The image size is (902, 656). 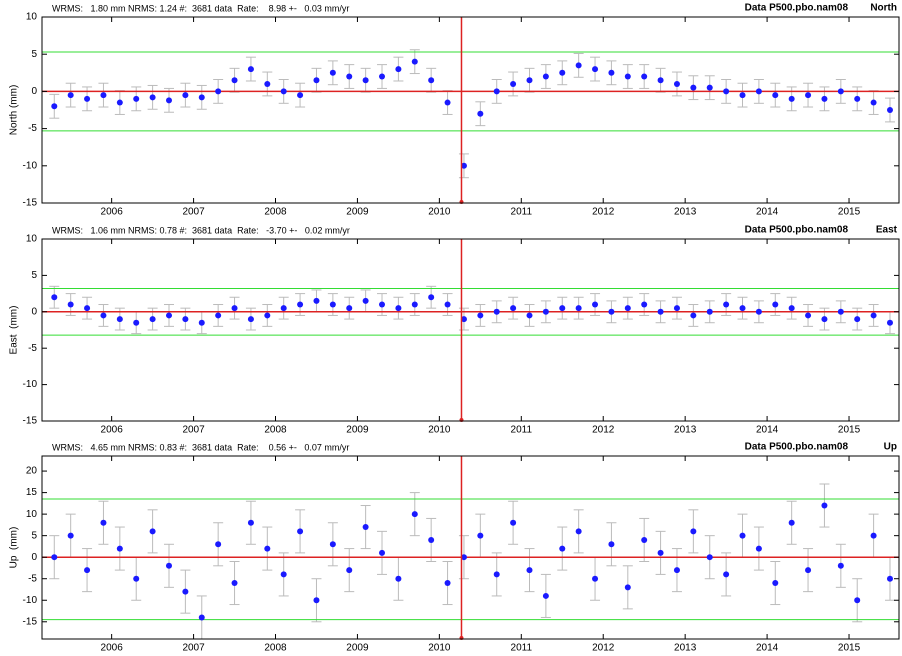 I want to click on y-tick-label: 15, so click(x=32, y=492).